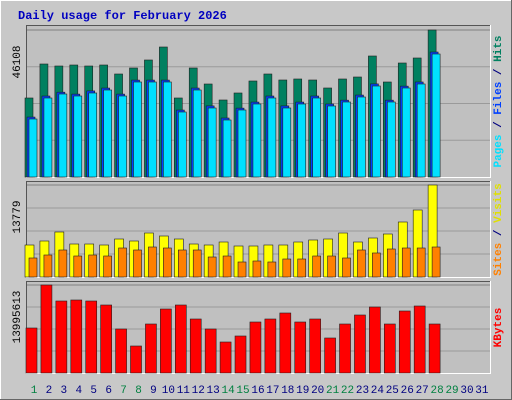 Image resolution: width=512 pixels, height=400 pixels. I want to click on x-tick-label: 16, so click(257, 391).